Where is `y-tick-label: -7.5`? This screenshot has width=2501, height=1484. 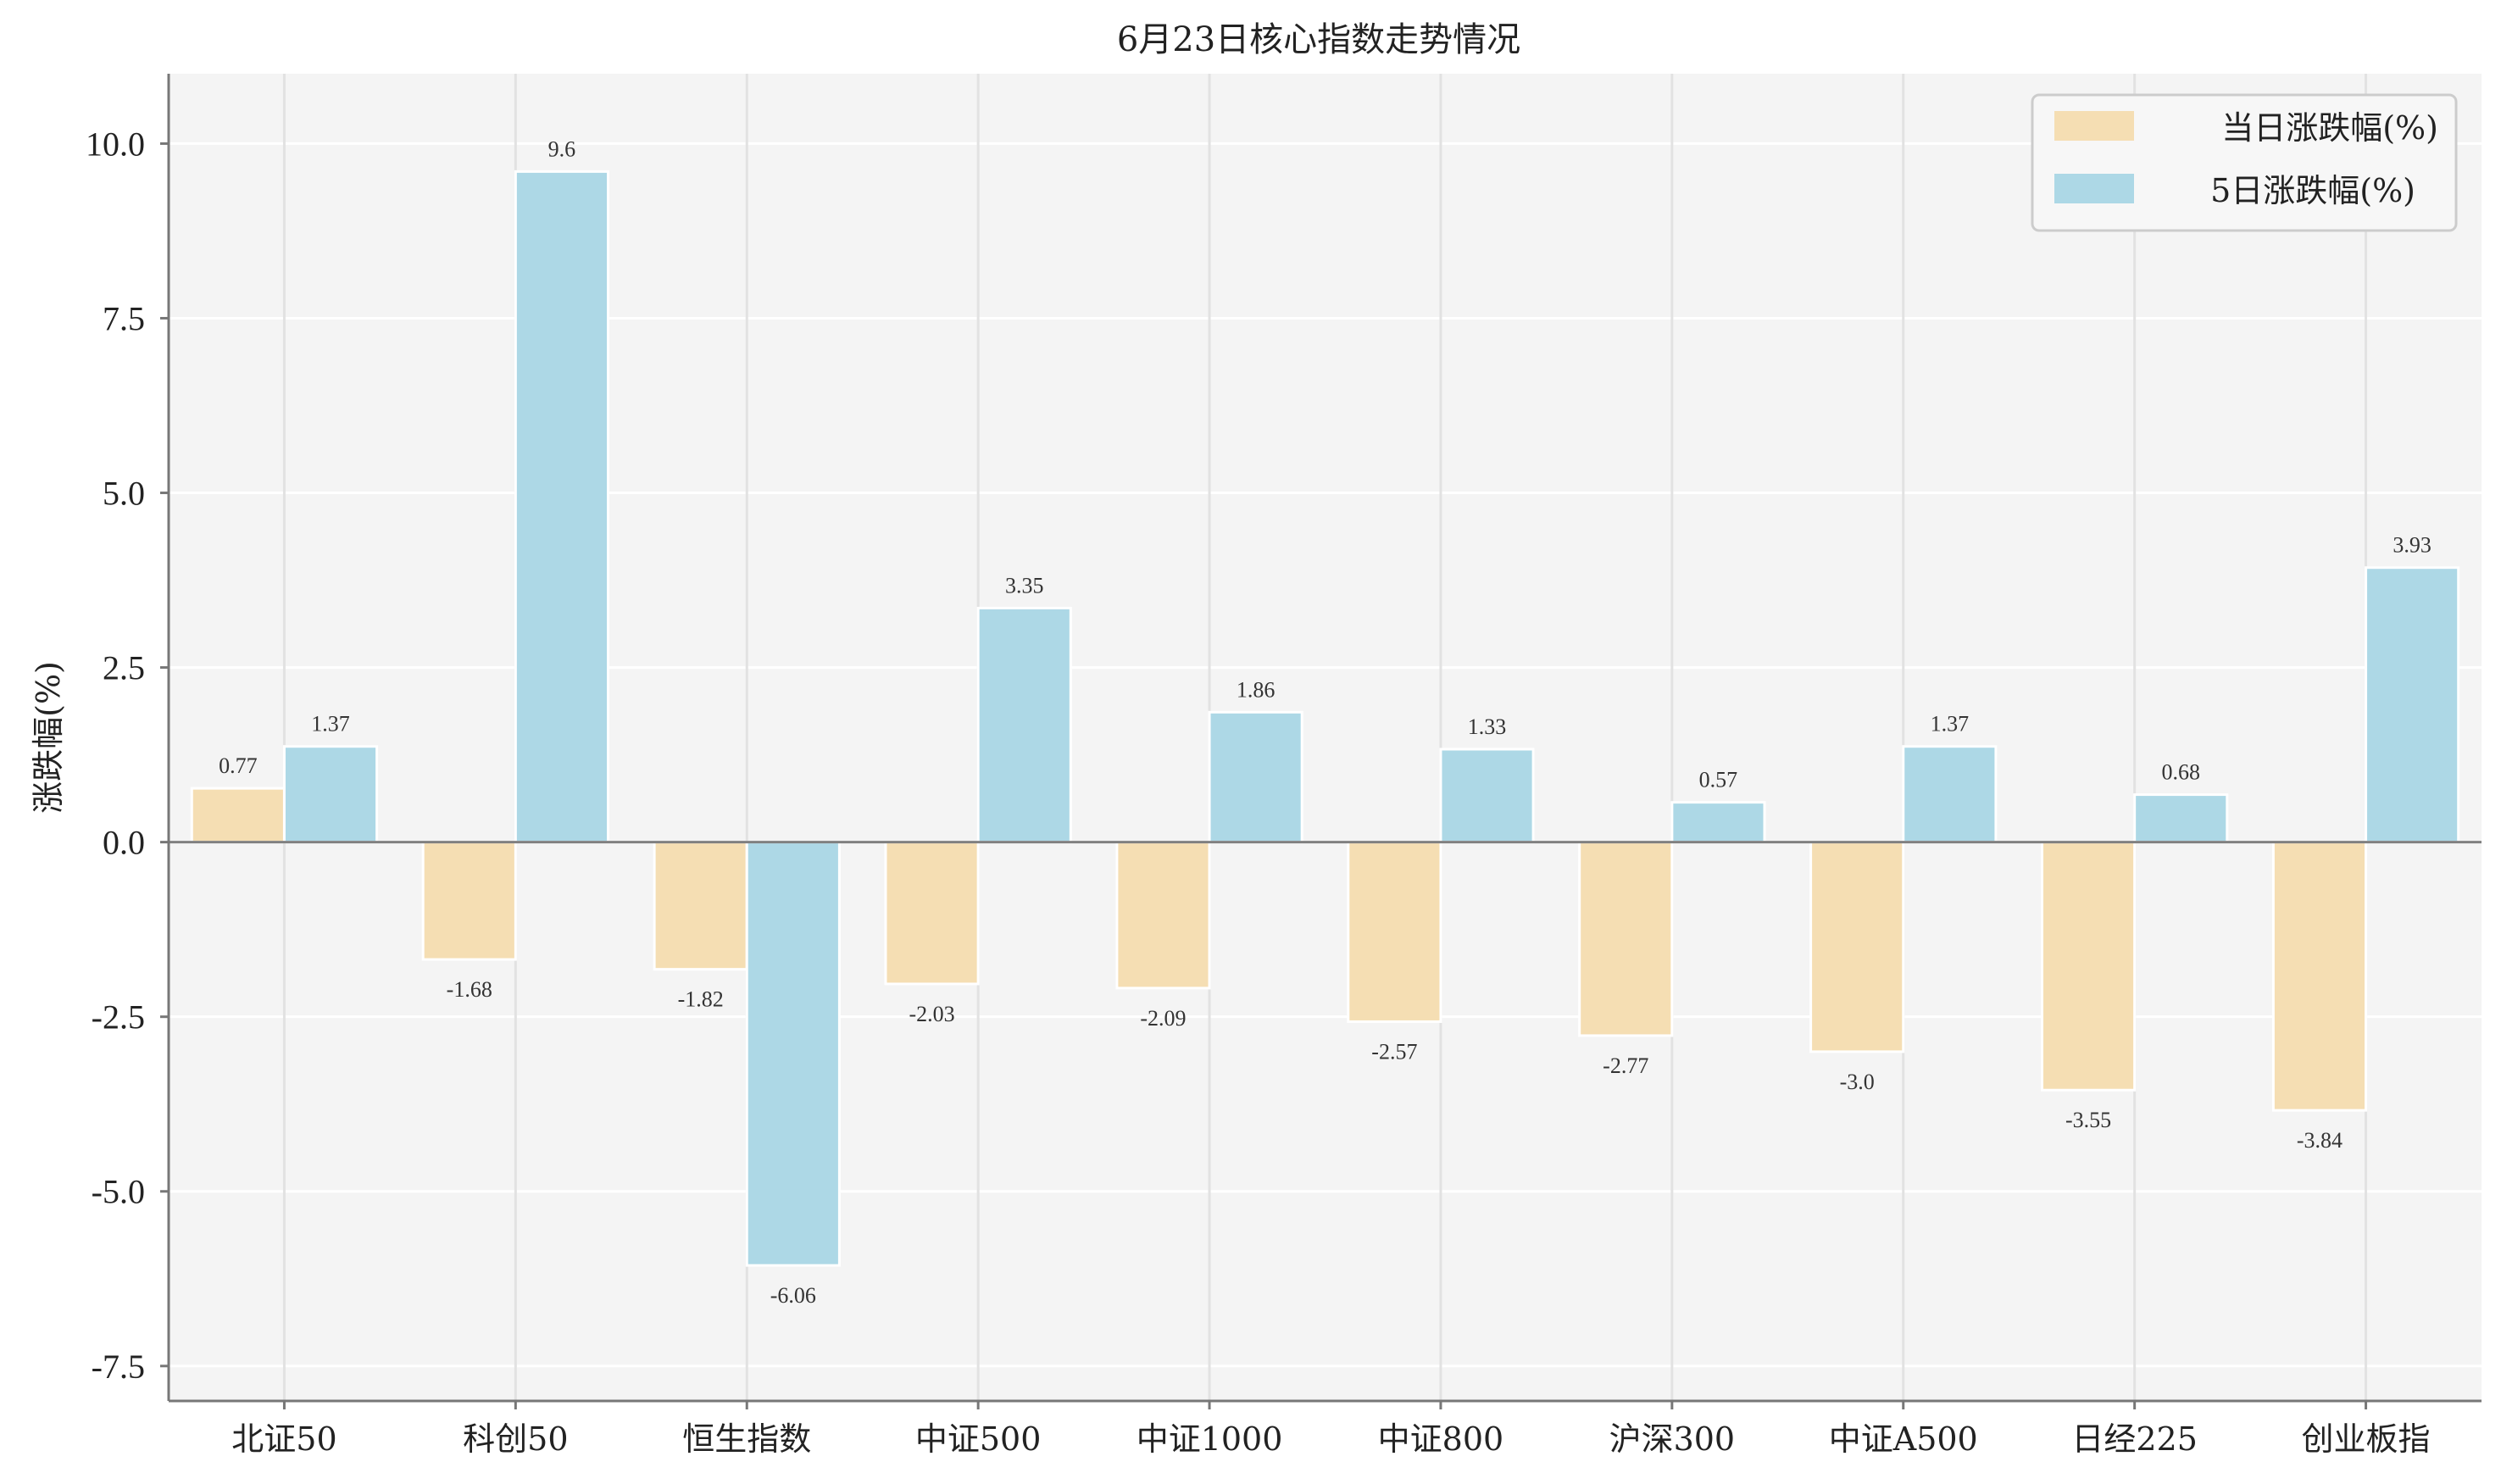
y-tick-label: -7.5 is located at coordinates (118, 1367).